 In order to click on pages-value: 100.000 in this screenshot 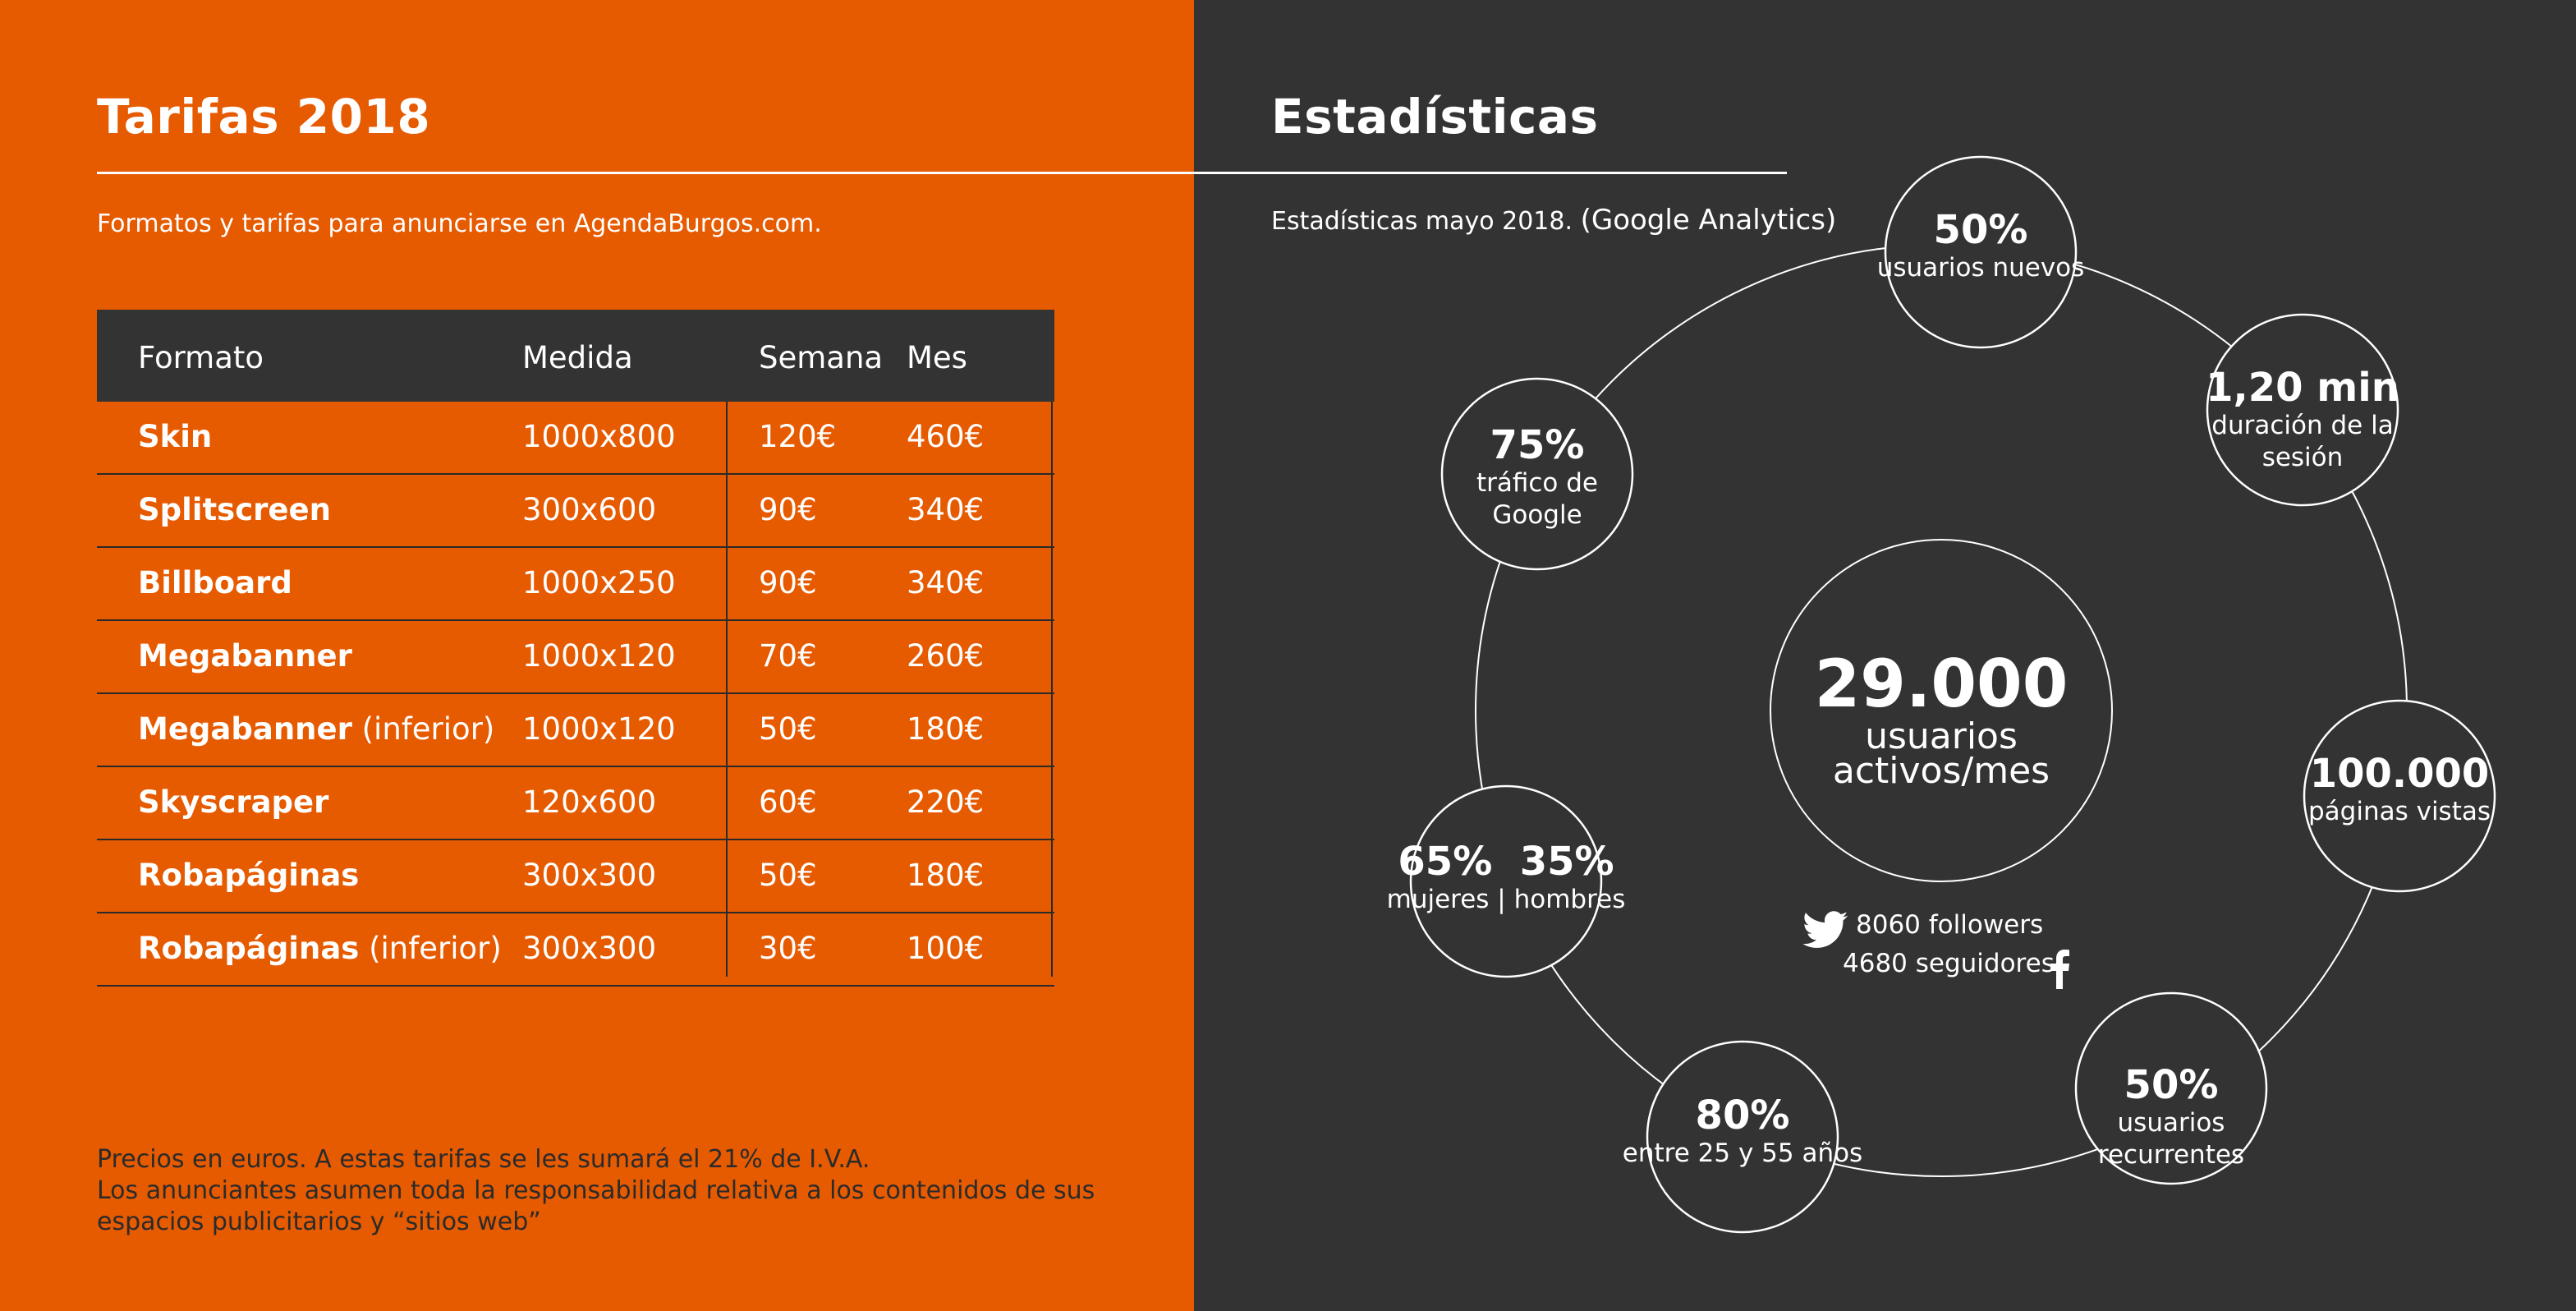, I will do `click(2399, 774)`.